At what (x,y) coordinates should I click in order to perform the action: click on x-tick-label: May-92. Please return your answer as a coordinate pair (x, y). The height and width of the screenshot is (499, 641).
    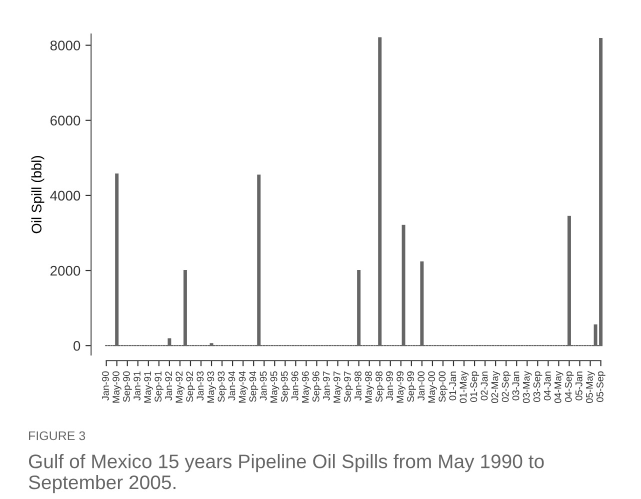
    Looking at the image, I should click on (180, 387).